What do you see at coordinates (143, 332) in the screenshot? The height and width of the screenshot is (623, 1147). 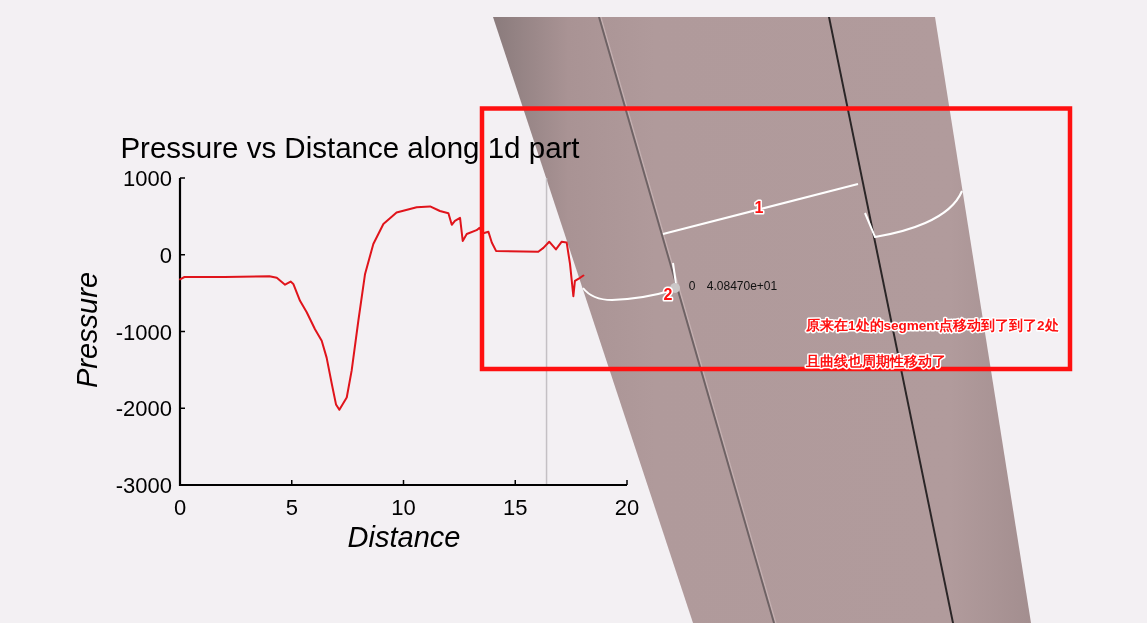 I see `y-tick-label: -1000` at bounding box center [143, 332].